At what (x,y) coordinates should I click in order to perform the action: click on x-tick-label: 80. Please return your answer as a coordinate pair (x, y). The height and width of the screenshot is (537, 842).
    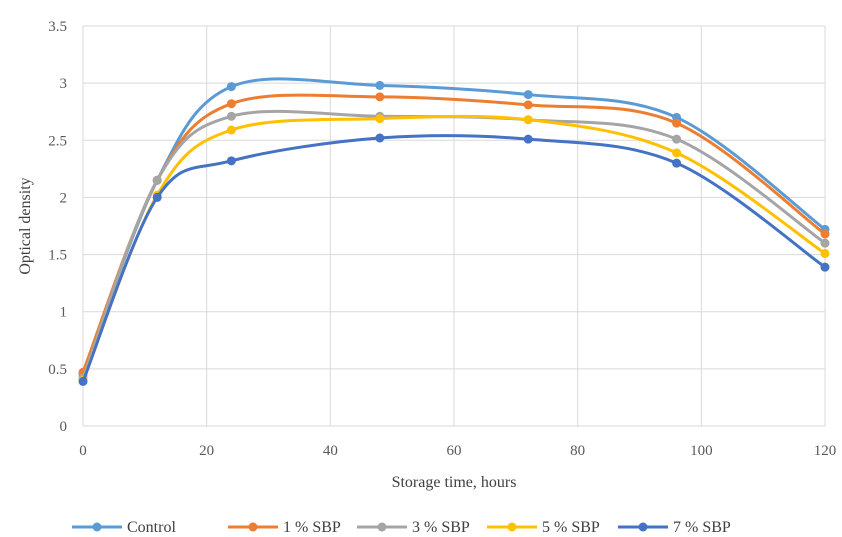
    Looking at the image, I should click on (577, 451).